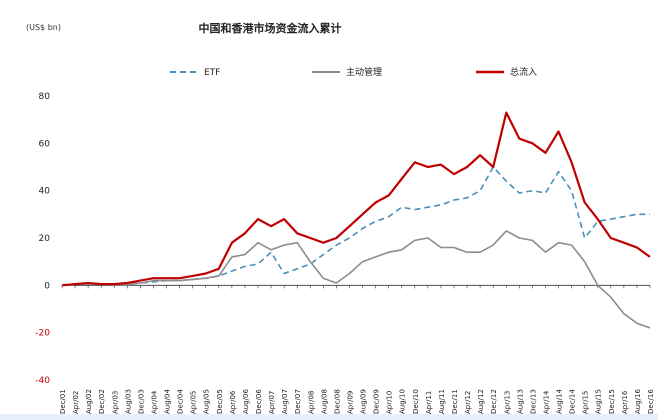  What do you see at coordinates (350, 402) in the screenshot?
I see `x-tick-label: Apr/09` at bounding box center [350, 402].